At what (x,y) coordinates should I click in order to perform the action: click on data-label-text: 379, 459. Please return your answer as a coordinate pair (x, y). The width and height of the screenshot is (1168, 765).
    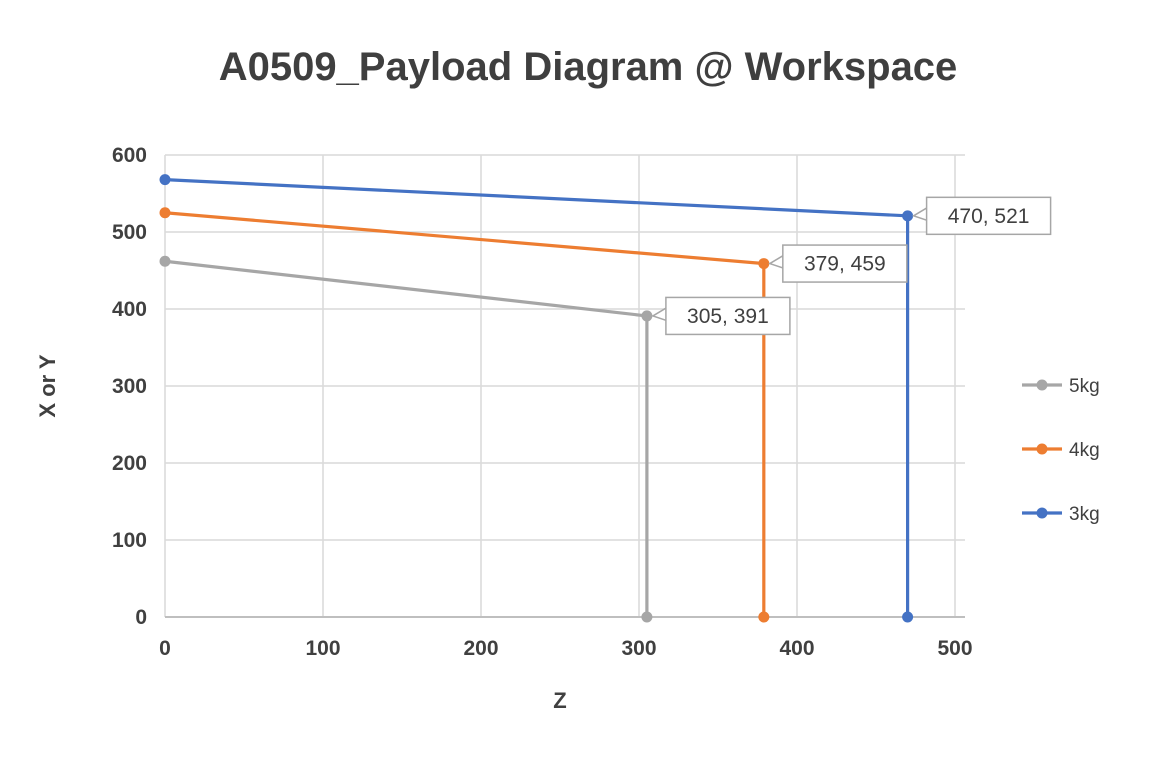
    Looking at the image, I should click on (845, 264).